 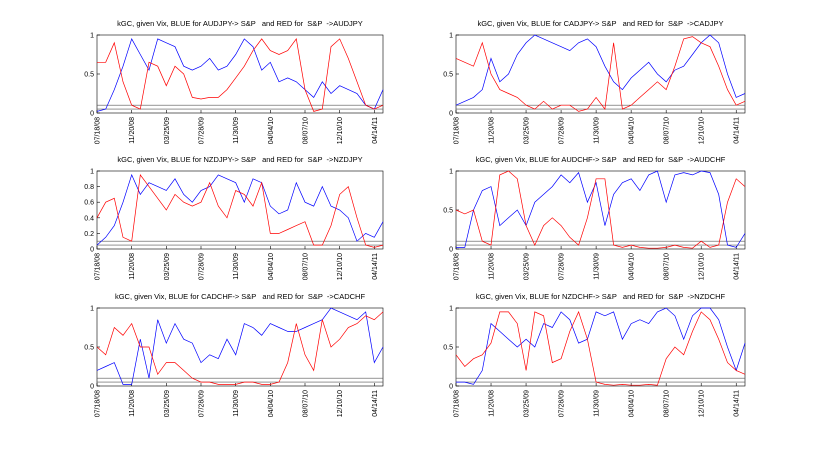 What do you see at coordinates (89, 218) in the screenshot?
I see `y-tick-label: 0.4` at bounding box center [89, 218].